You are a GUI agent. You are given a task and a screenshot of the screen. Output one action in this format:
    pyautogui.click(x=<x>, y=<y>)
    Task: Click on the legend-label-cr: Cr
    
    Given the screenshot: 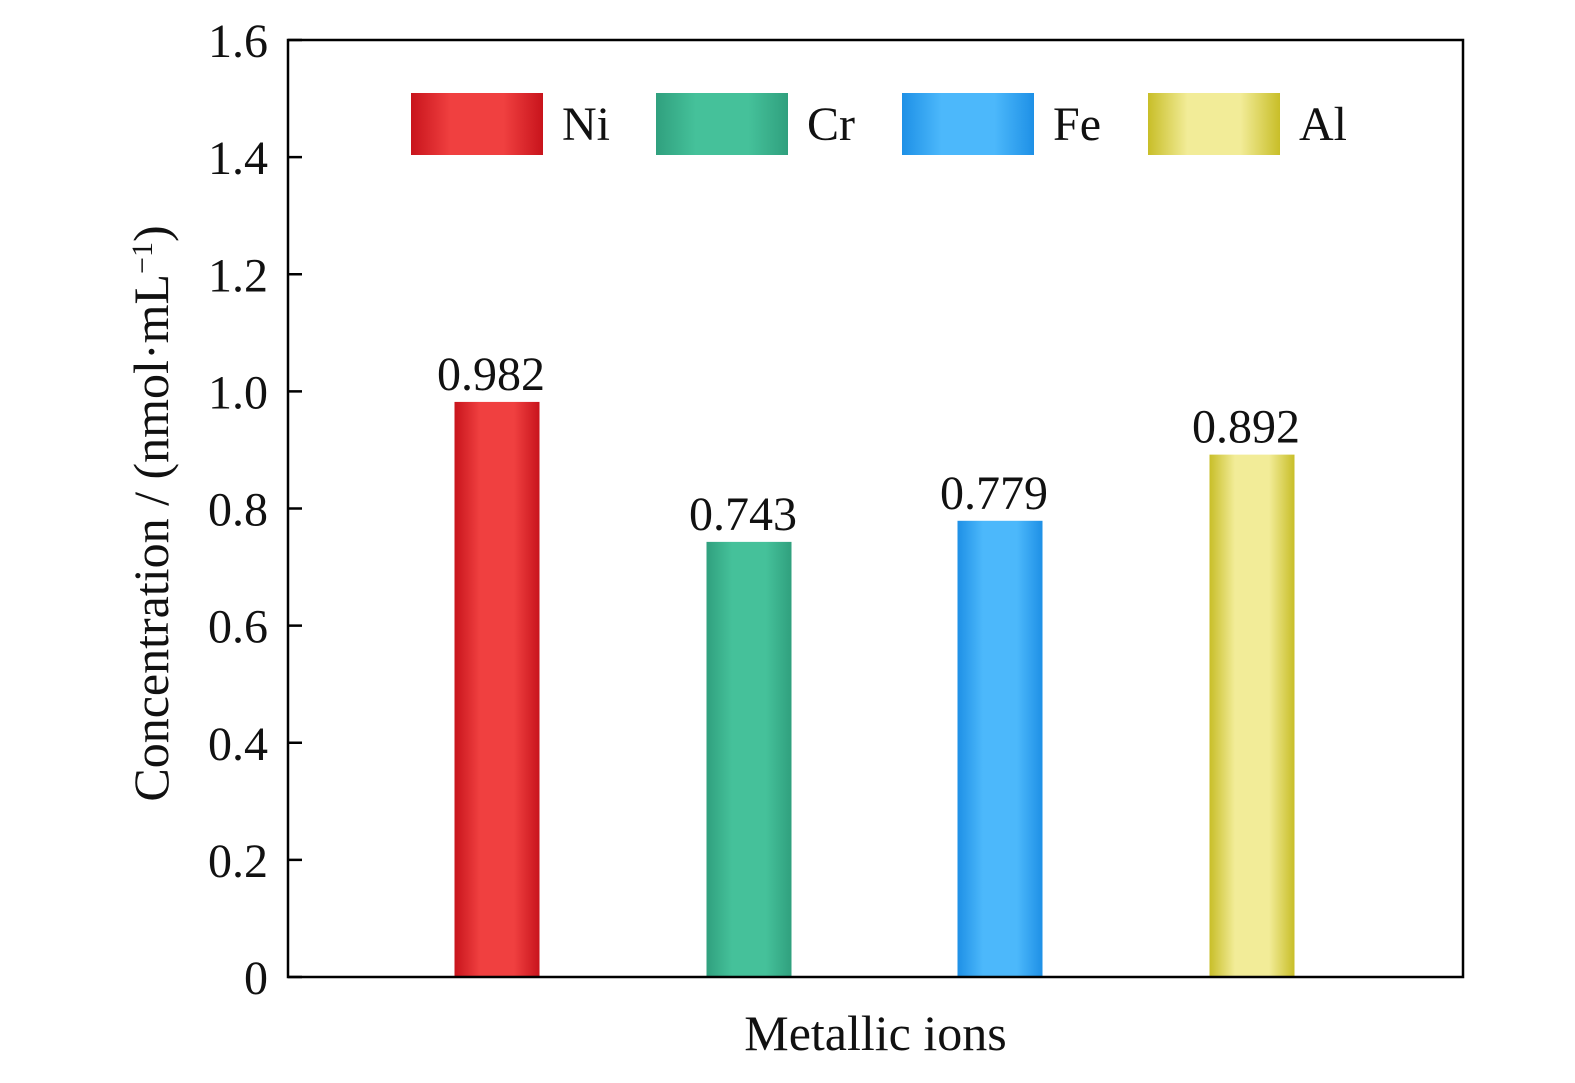 What is the action you would take?
    pyautogui.click(x=831, y=124)
    